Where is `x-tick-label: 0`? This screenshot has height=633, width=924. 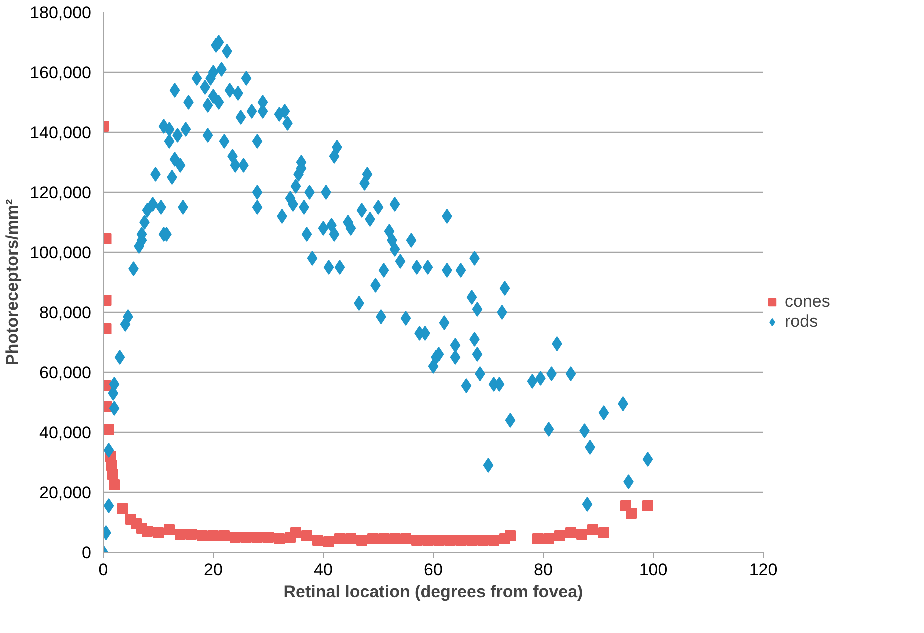
x-tick-label: 0 is located at coordinates (103, 570).